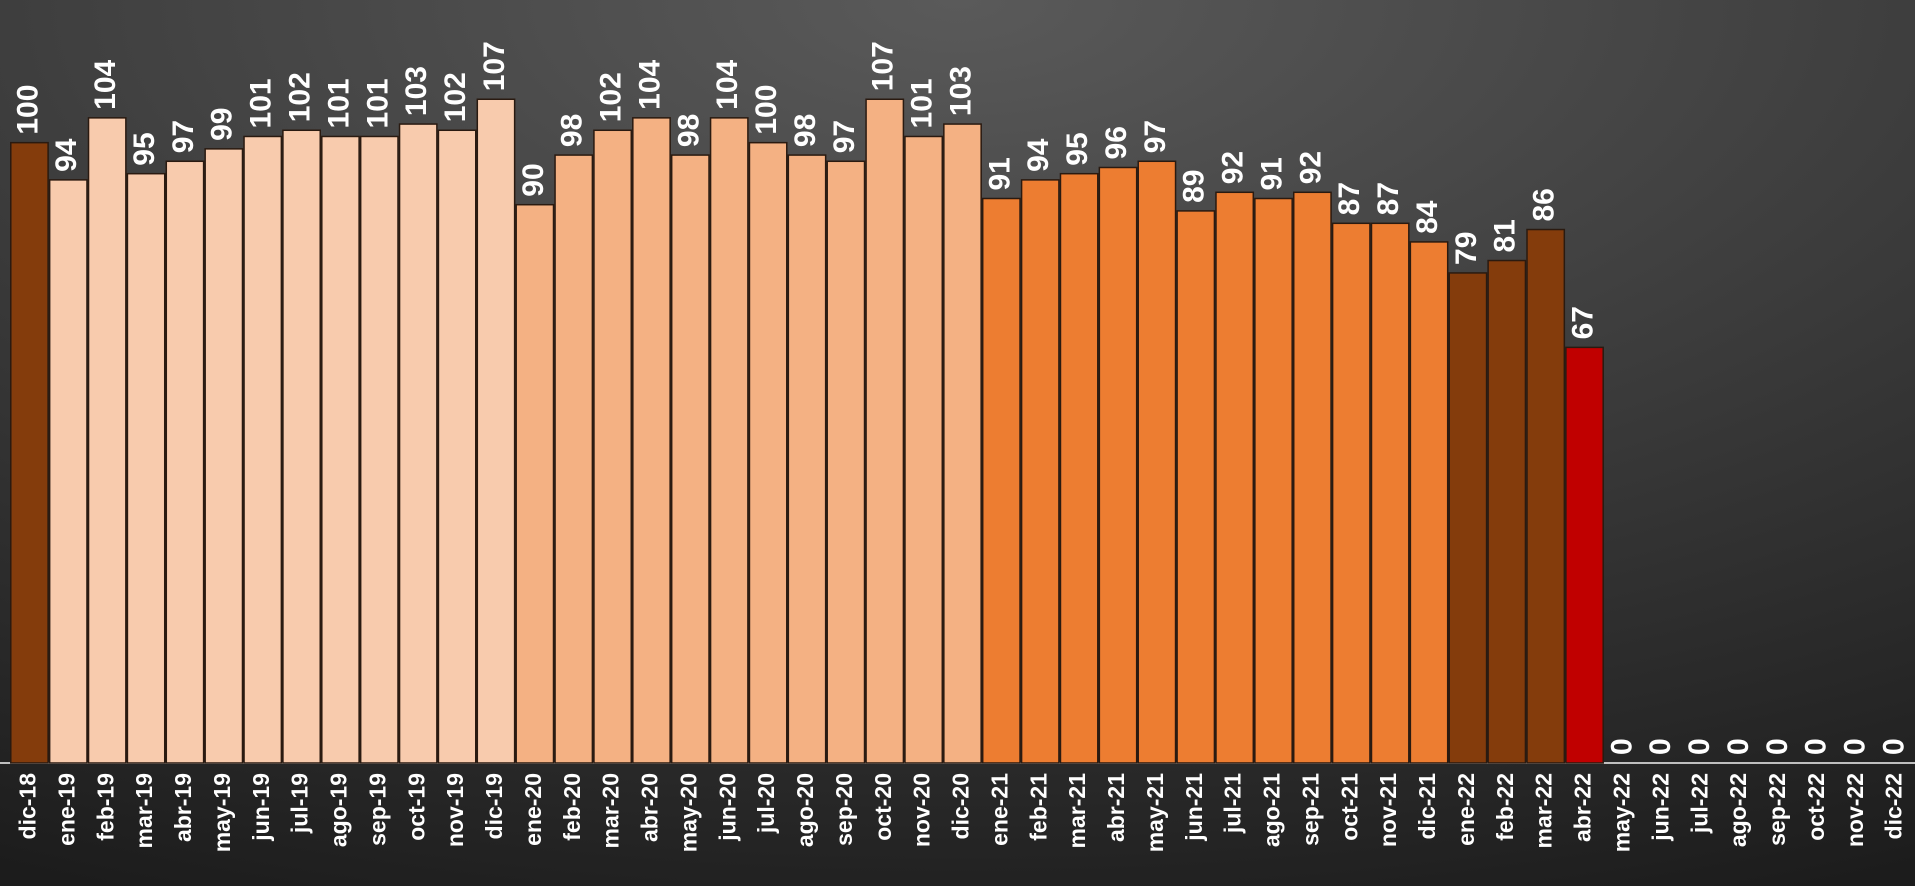  Describe the element at coordinates (727, 807) in the screenshot. I see `x-tick-label: jun-20` at that location.